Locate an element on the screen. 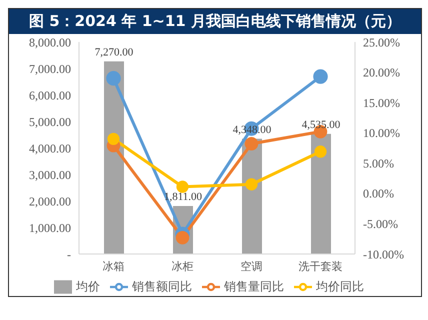 The height and width of the screenshot is (320, 428). y2-tick-label: 0.00% is located at coordinates (378, 193).